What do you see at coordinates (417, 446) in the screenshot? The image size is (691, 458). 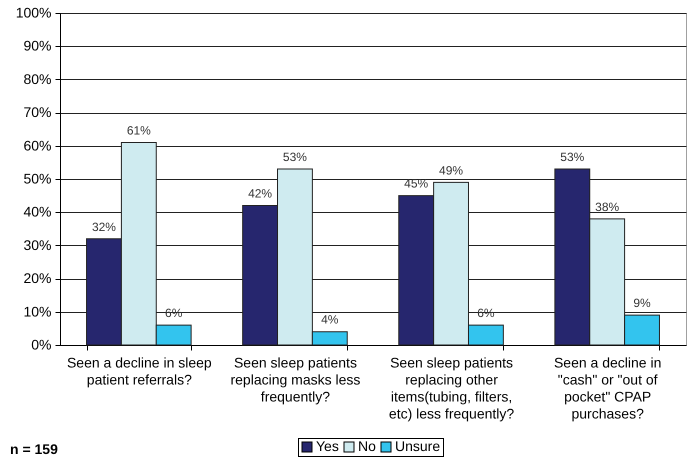 I see `legend-label: Unsure` at bounding box center [417, 446].